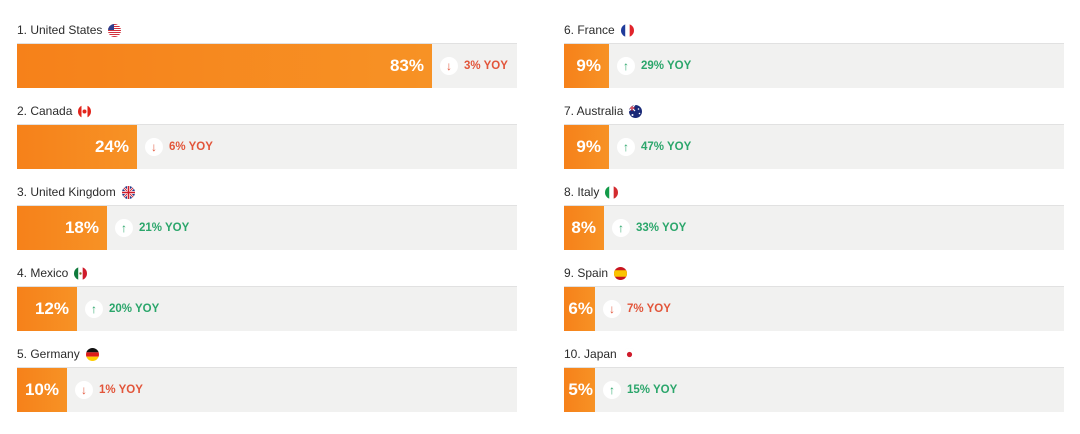  What do you see at coordinates (652, 390) in the screenshot?
I see `yoy-text: 15% YOY` at bounding box center [652, 390].